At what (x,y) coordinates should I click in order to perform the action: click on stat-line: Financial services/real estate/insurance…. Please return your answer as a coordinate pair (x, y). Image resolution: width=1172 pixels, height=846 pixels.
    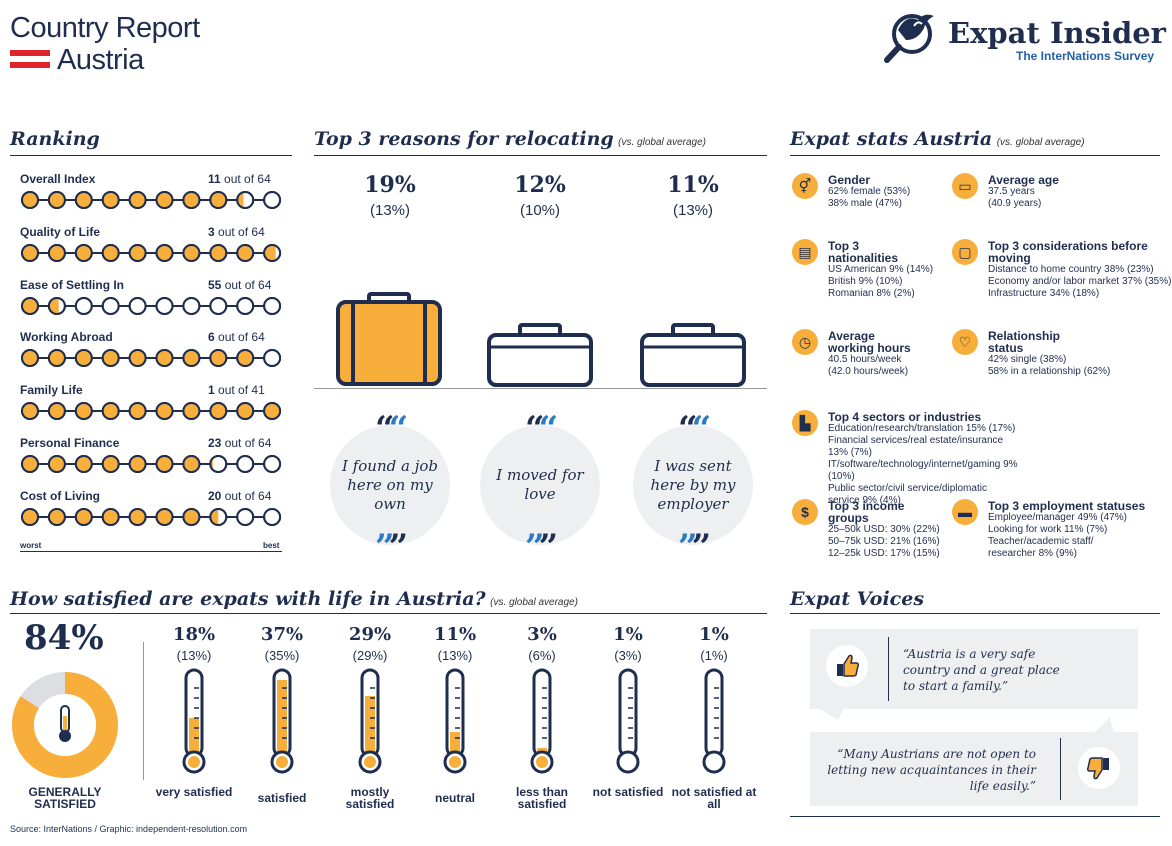
    Looking at the image, I should click on (916, 446).